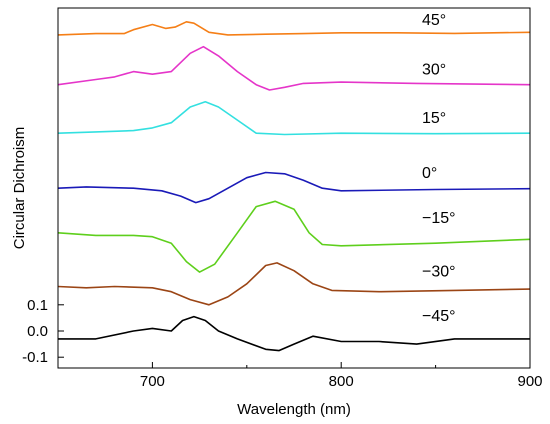 The width and height of the screenshot is (550, 424). What do you see at coordinates (341, 381) in the screenshot?
I see `x-tick-label-1: 800` at bounding box center [341, 381].